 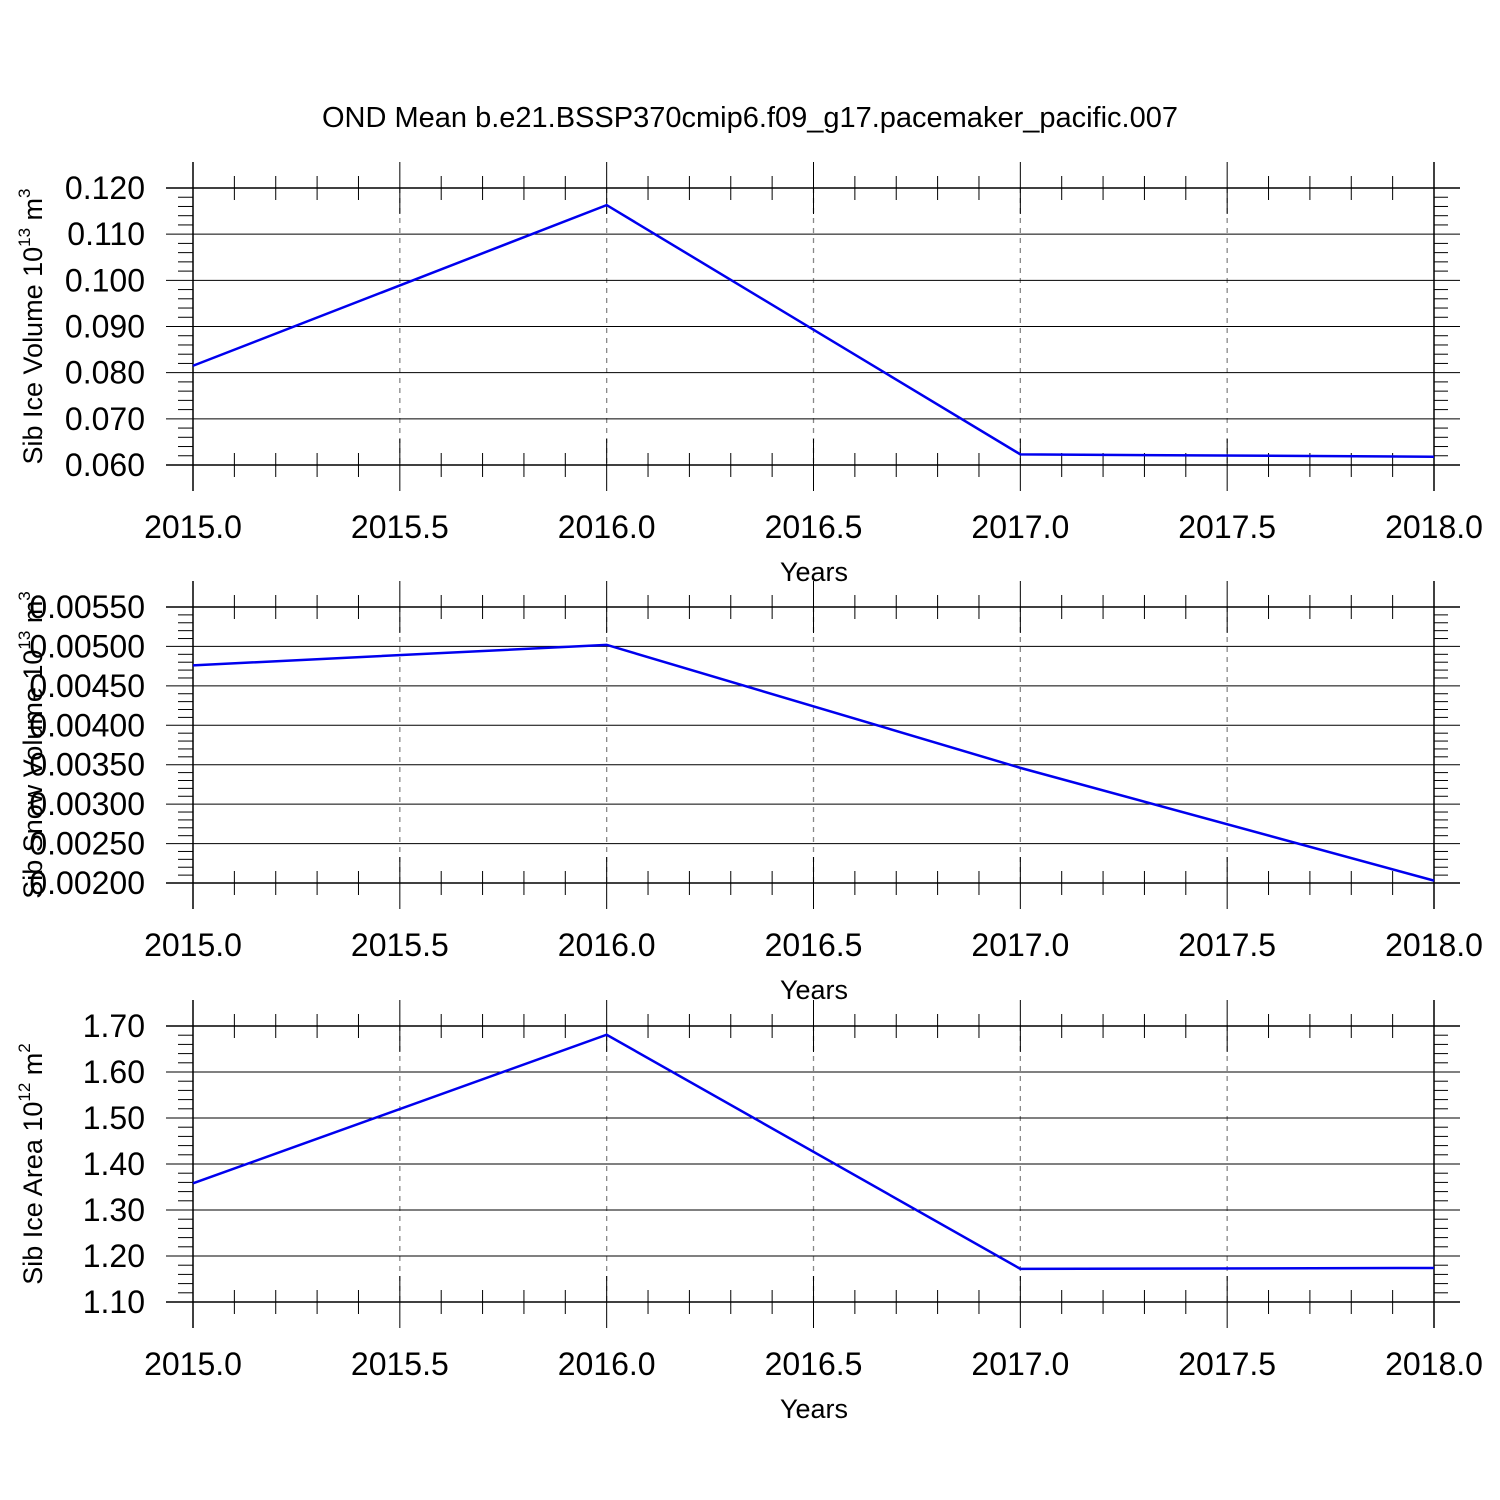 What do you see at coordinates (114, 1256) in the screenshot?
I see `y-tick-label: 1.20` at bounding box center [114, 1256].